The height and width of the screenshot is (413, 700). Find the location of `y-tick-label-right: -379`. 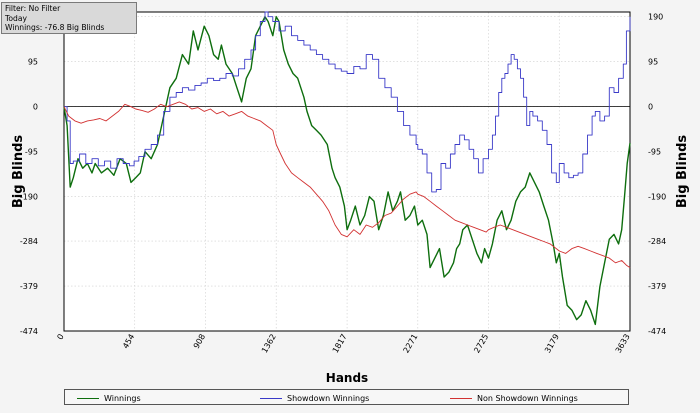

y-tick-label-right: -379 is located at coordinates (657, 286).